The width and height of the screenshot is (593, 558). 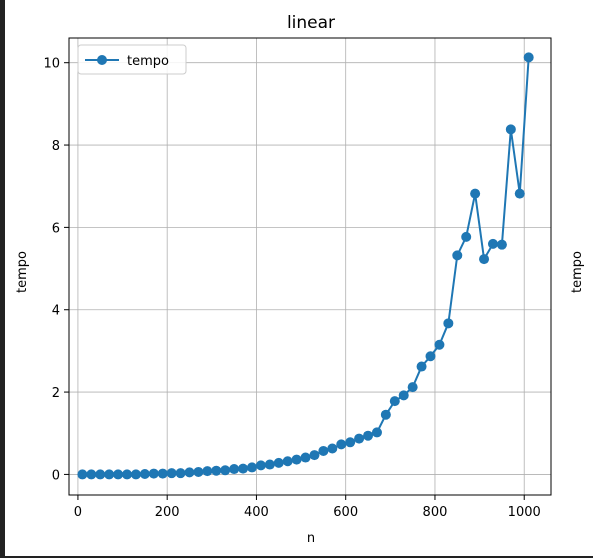 What do you see at coordinates (56, 146) in the screenshot?
I see `y-tick-label: 8` at bounding box center [56, 146].